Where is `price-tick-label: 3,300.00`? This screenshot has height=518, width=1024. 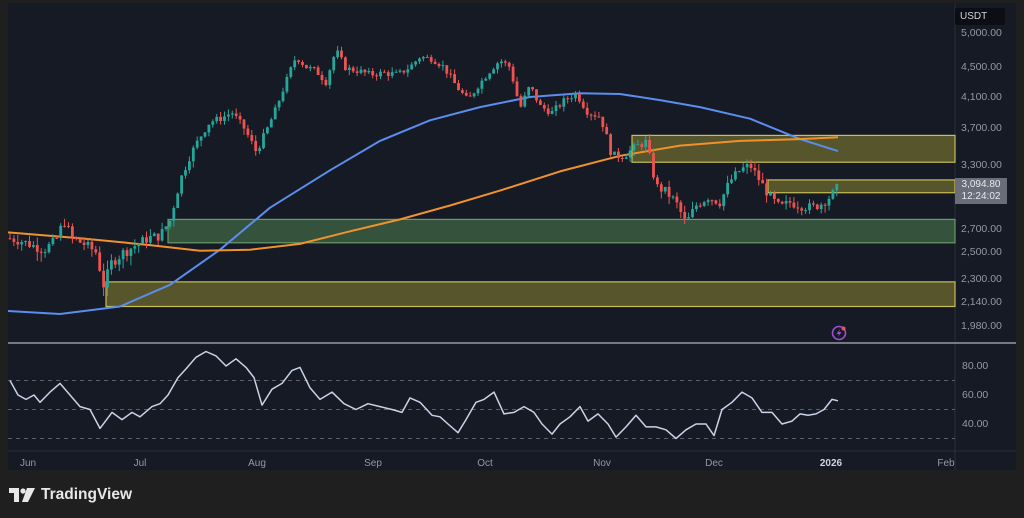 price-tick-label: 3,300.00 is located at coordinates (981, 165).